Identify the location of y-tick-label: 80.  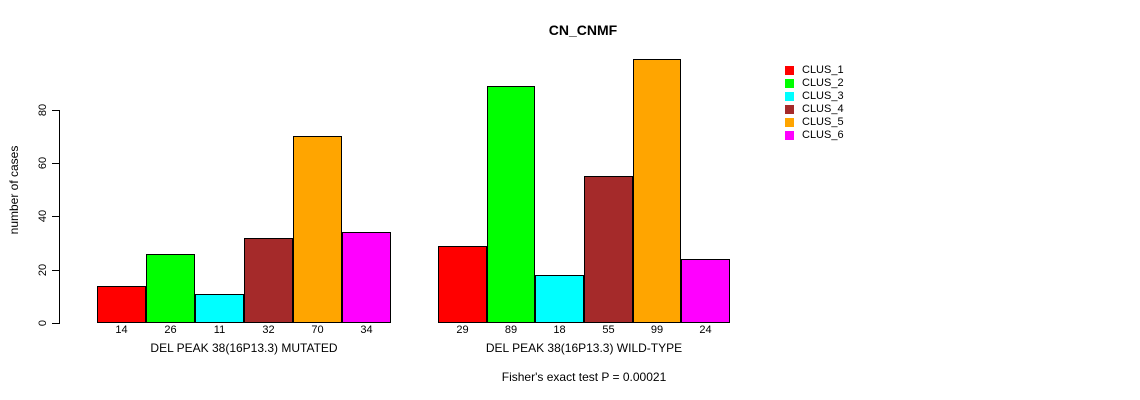
(43, 110).